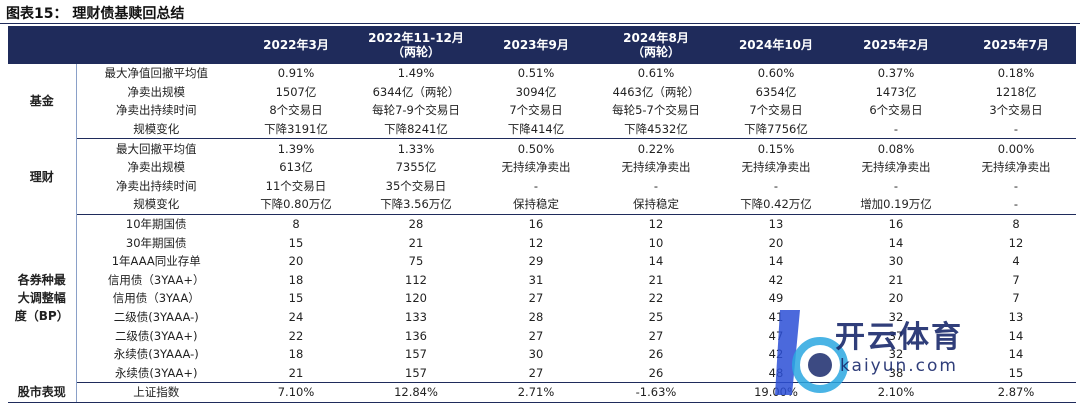  What do you see at coordinates (156, 317) in the screenshot?
I see `row-label: 二级债(3YAAA-)` at bounding box center [156, 317].